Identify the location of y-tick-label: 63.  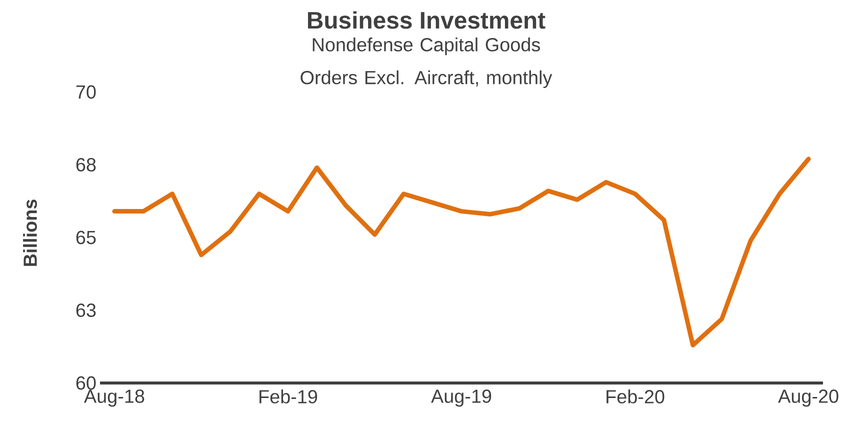
(86, 310).